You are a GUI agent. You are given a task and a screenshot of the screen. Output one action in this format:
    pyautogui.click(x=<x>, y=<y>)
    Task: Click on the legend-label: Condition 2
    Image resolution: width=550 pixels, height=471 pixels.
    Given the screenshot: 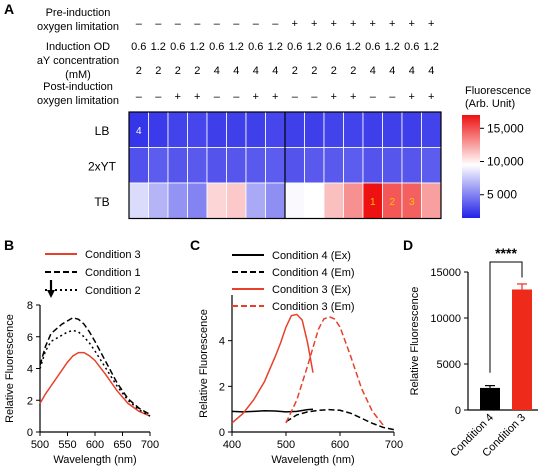 What is the action you would take?
    pyautogui.click(x=113, y=291)
    